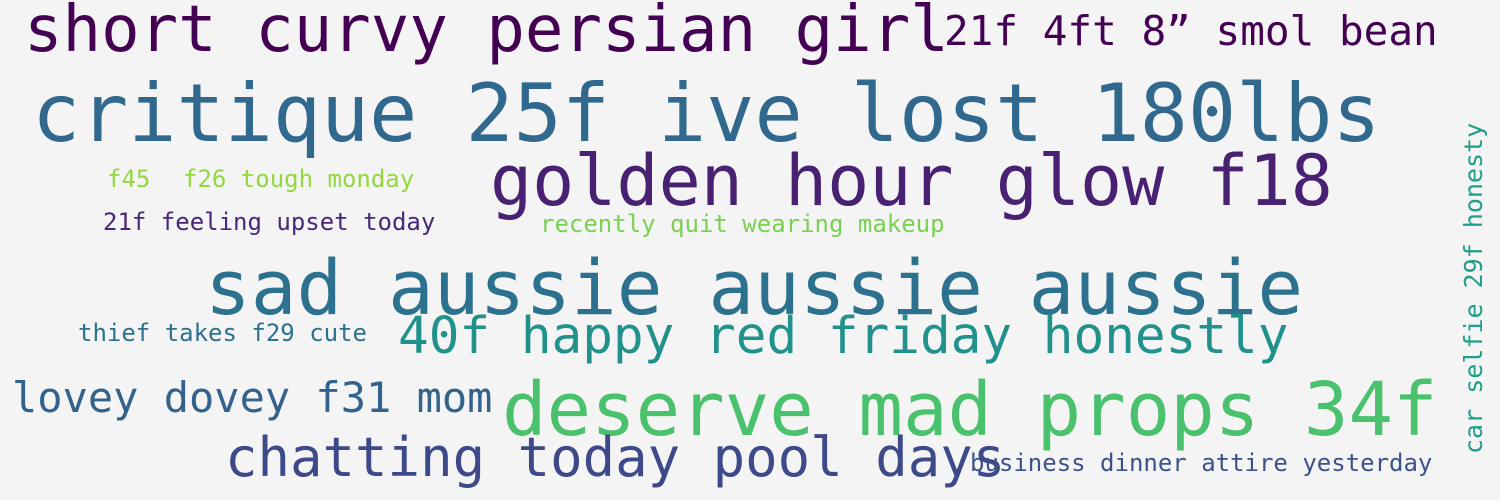 Image resolution: width=1500 pixels, height=500 pixels. Describe the element at coordinates (970, 410) in the screenshot. I see `cloud-word: deserve mad props 34f` at that location.